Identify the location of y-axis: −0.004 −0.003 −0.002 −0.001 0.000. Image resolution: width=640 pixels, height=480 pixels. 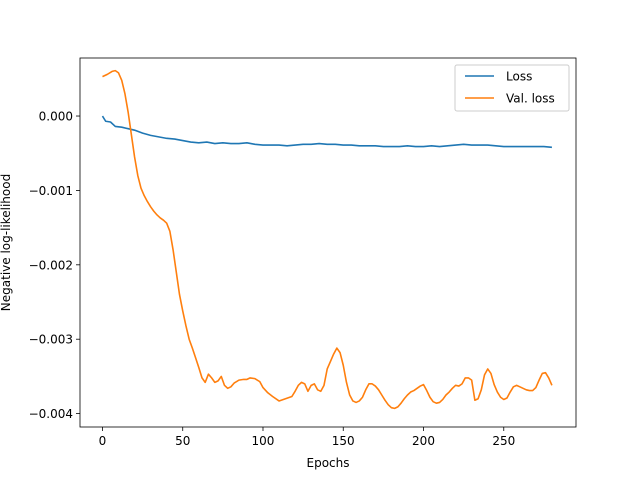
(54, 265).